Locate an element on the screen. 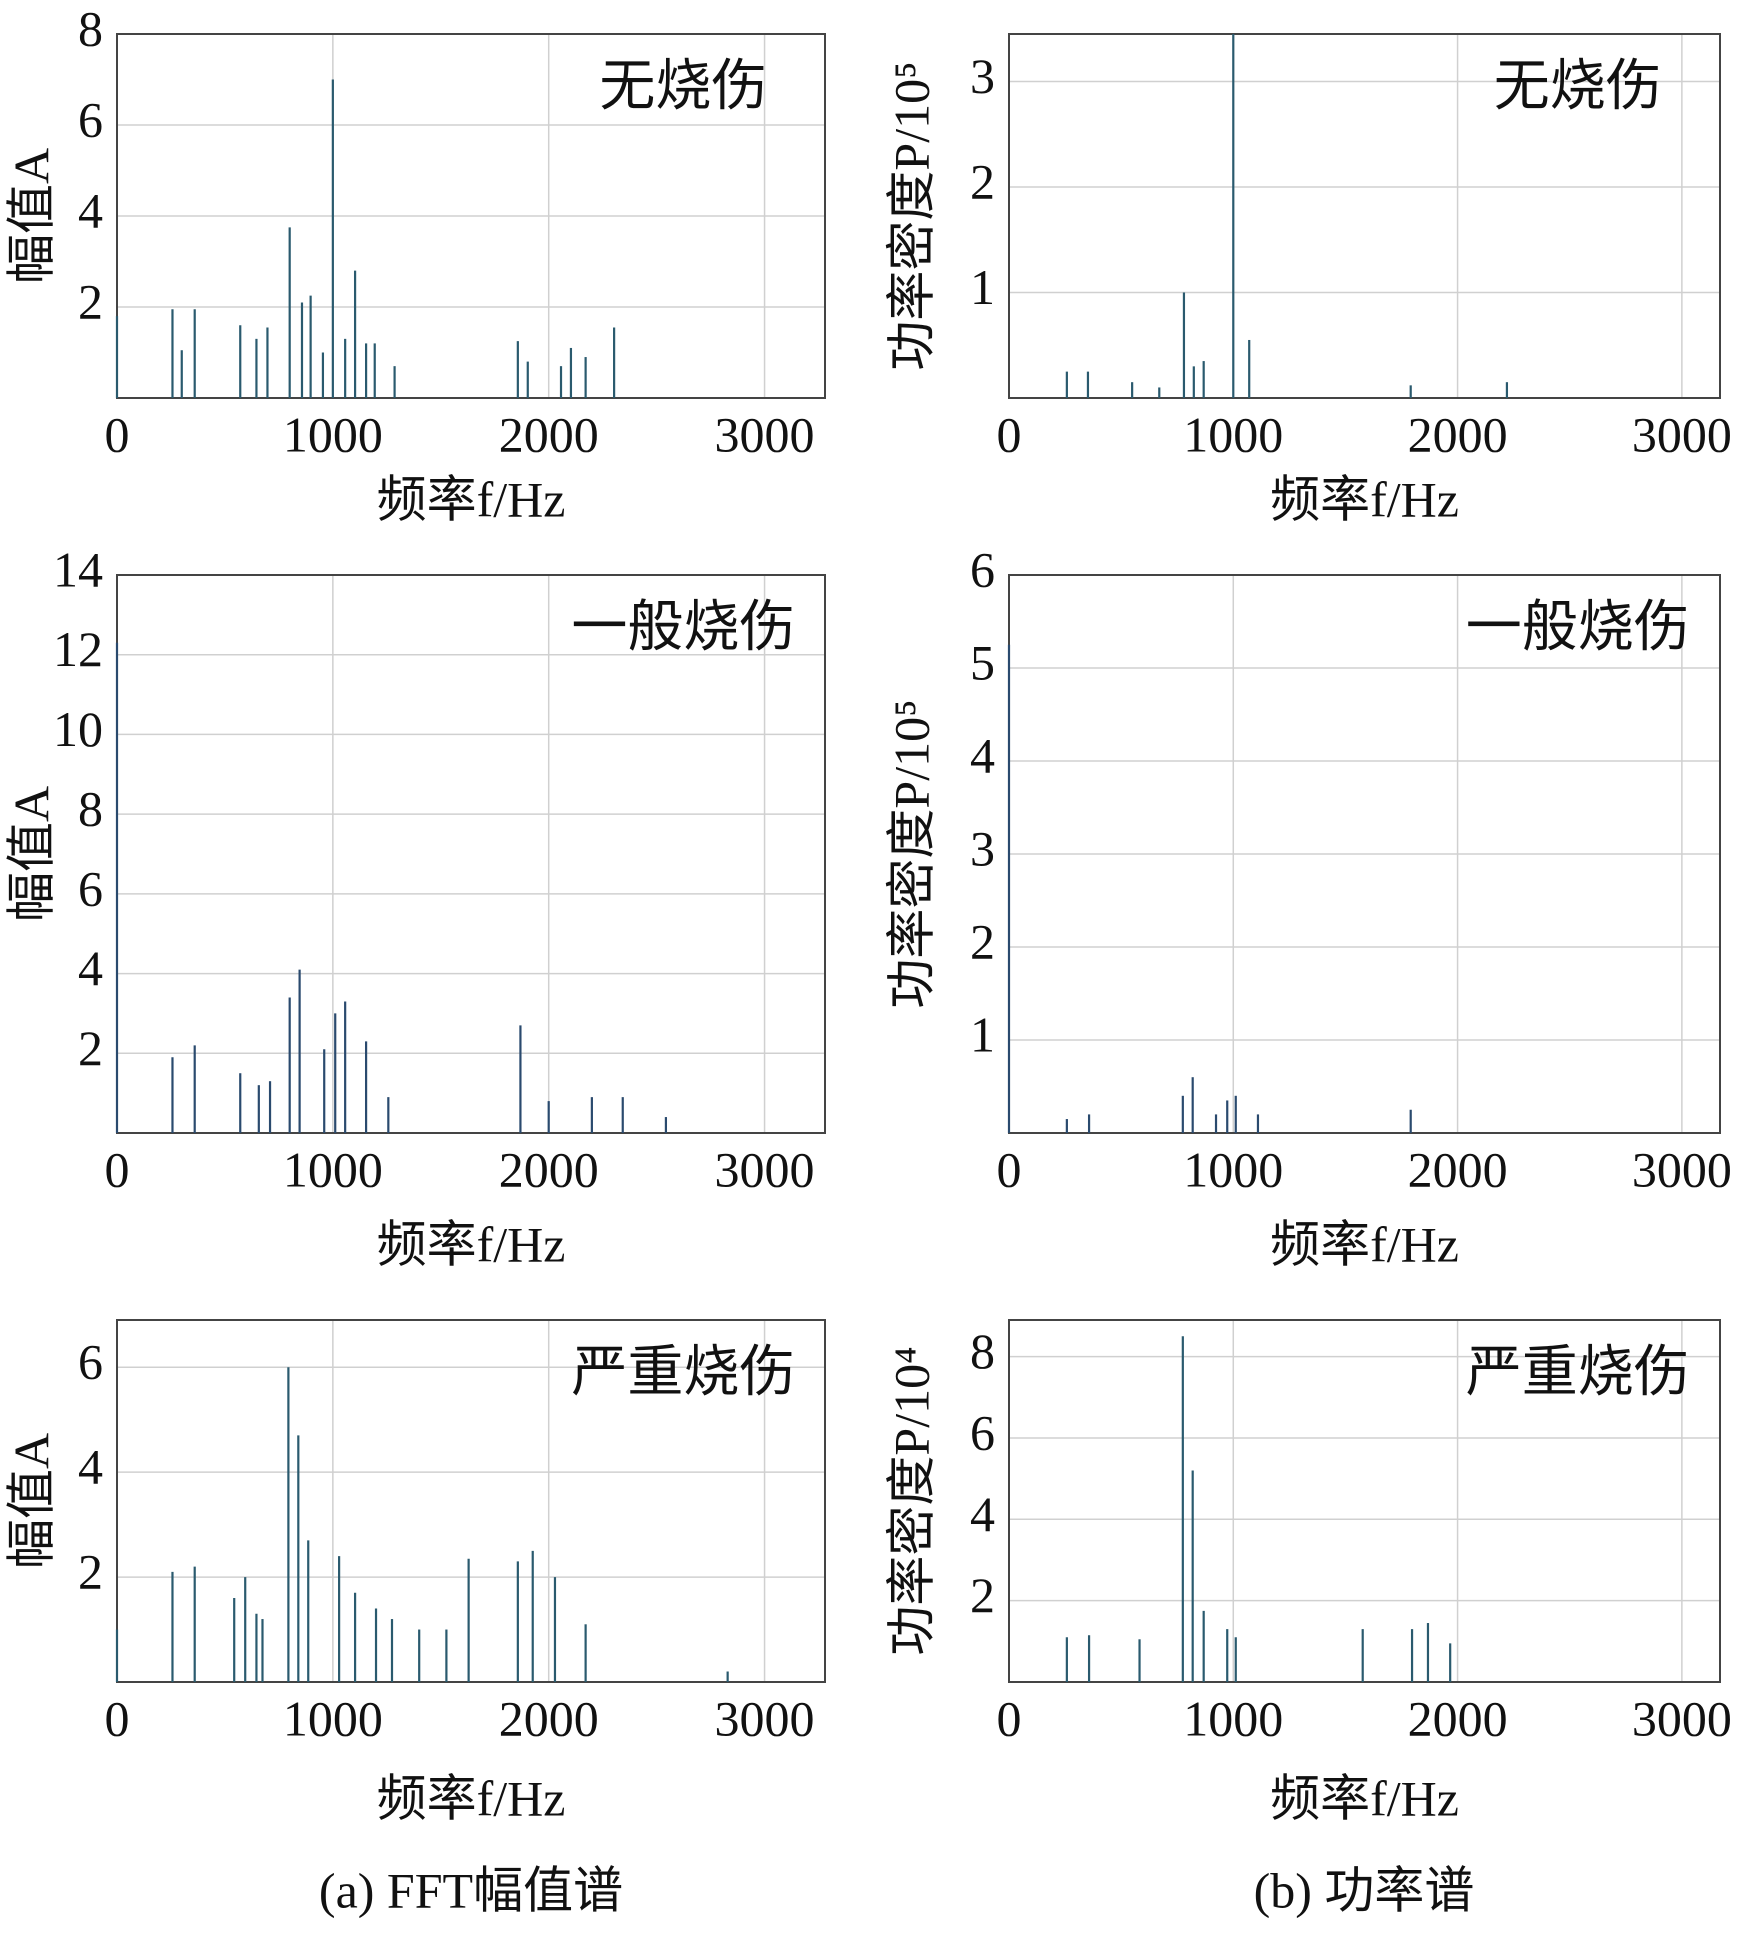  y-axis-label: 功率密度P/10⁴ is located at coordinates (911, 1500).